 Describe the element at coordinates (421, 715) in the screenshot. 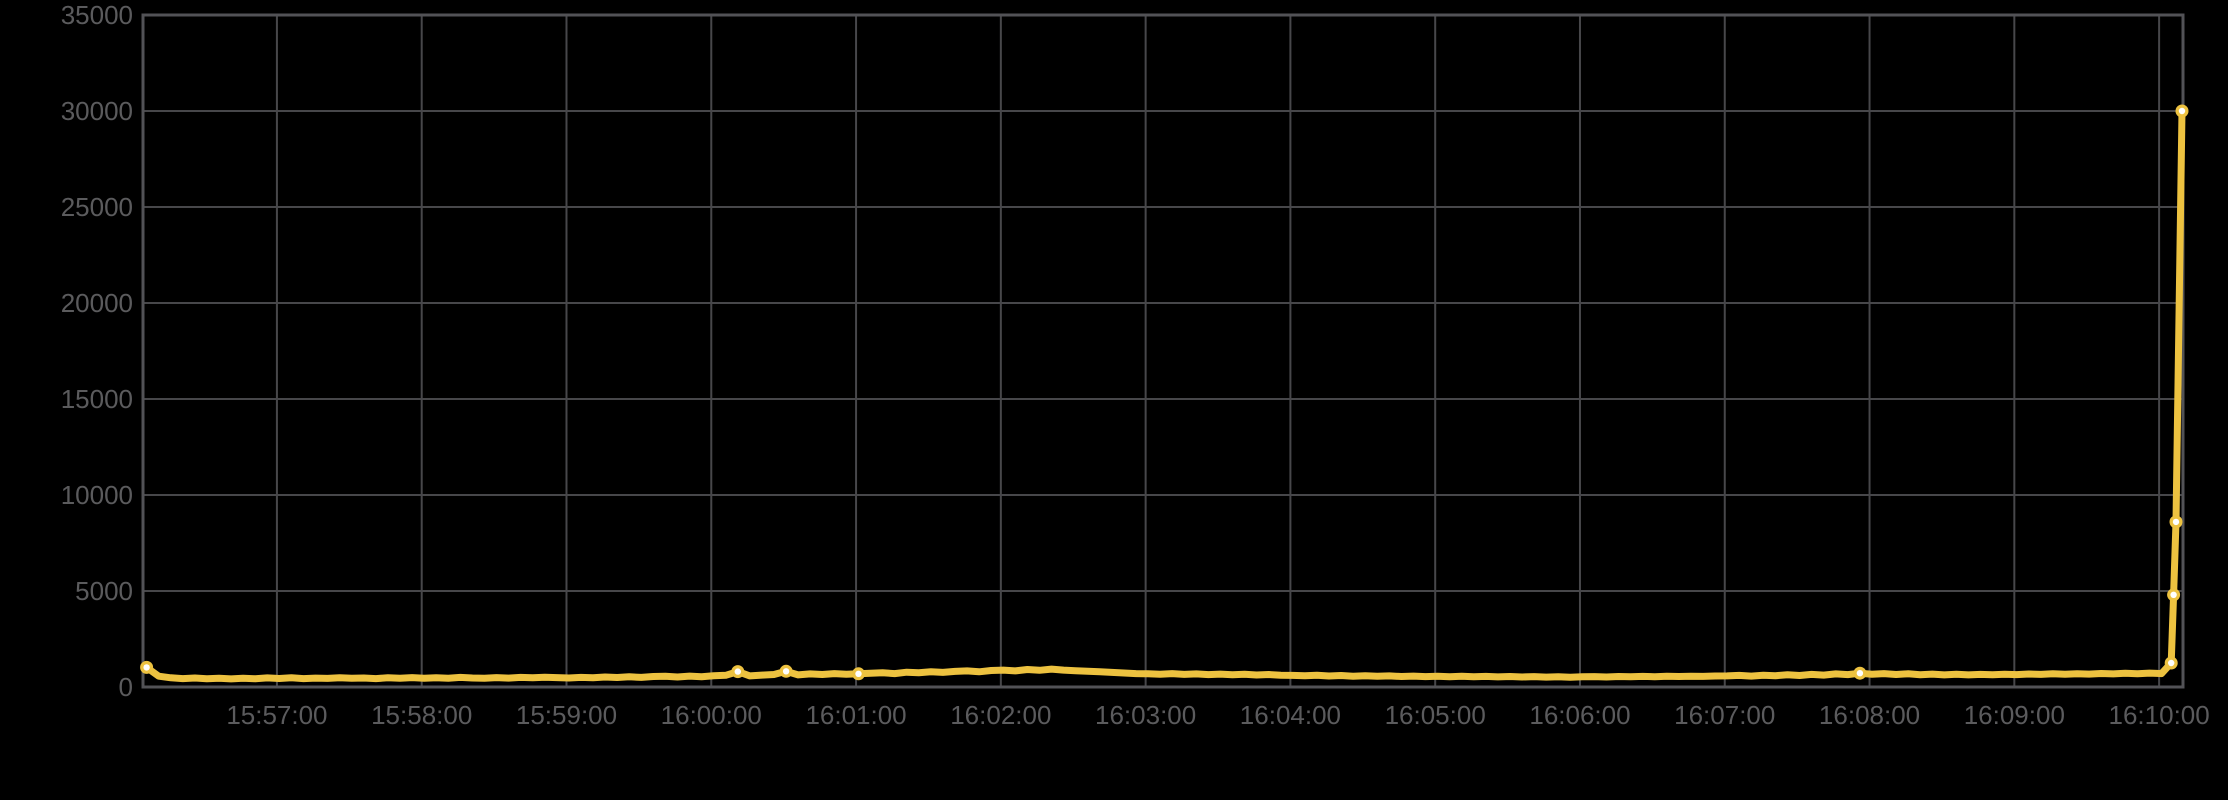

I see `x-axis-label: 15:58:00` at that location.